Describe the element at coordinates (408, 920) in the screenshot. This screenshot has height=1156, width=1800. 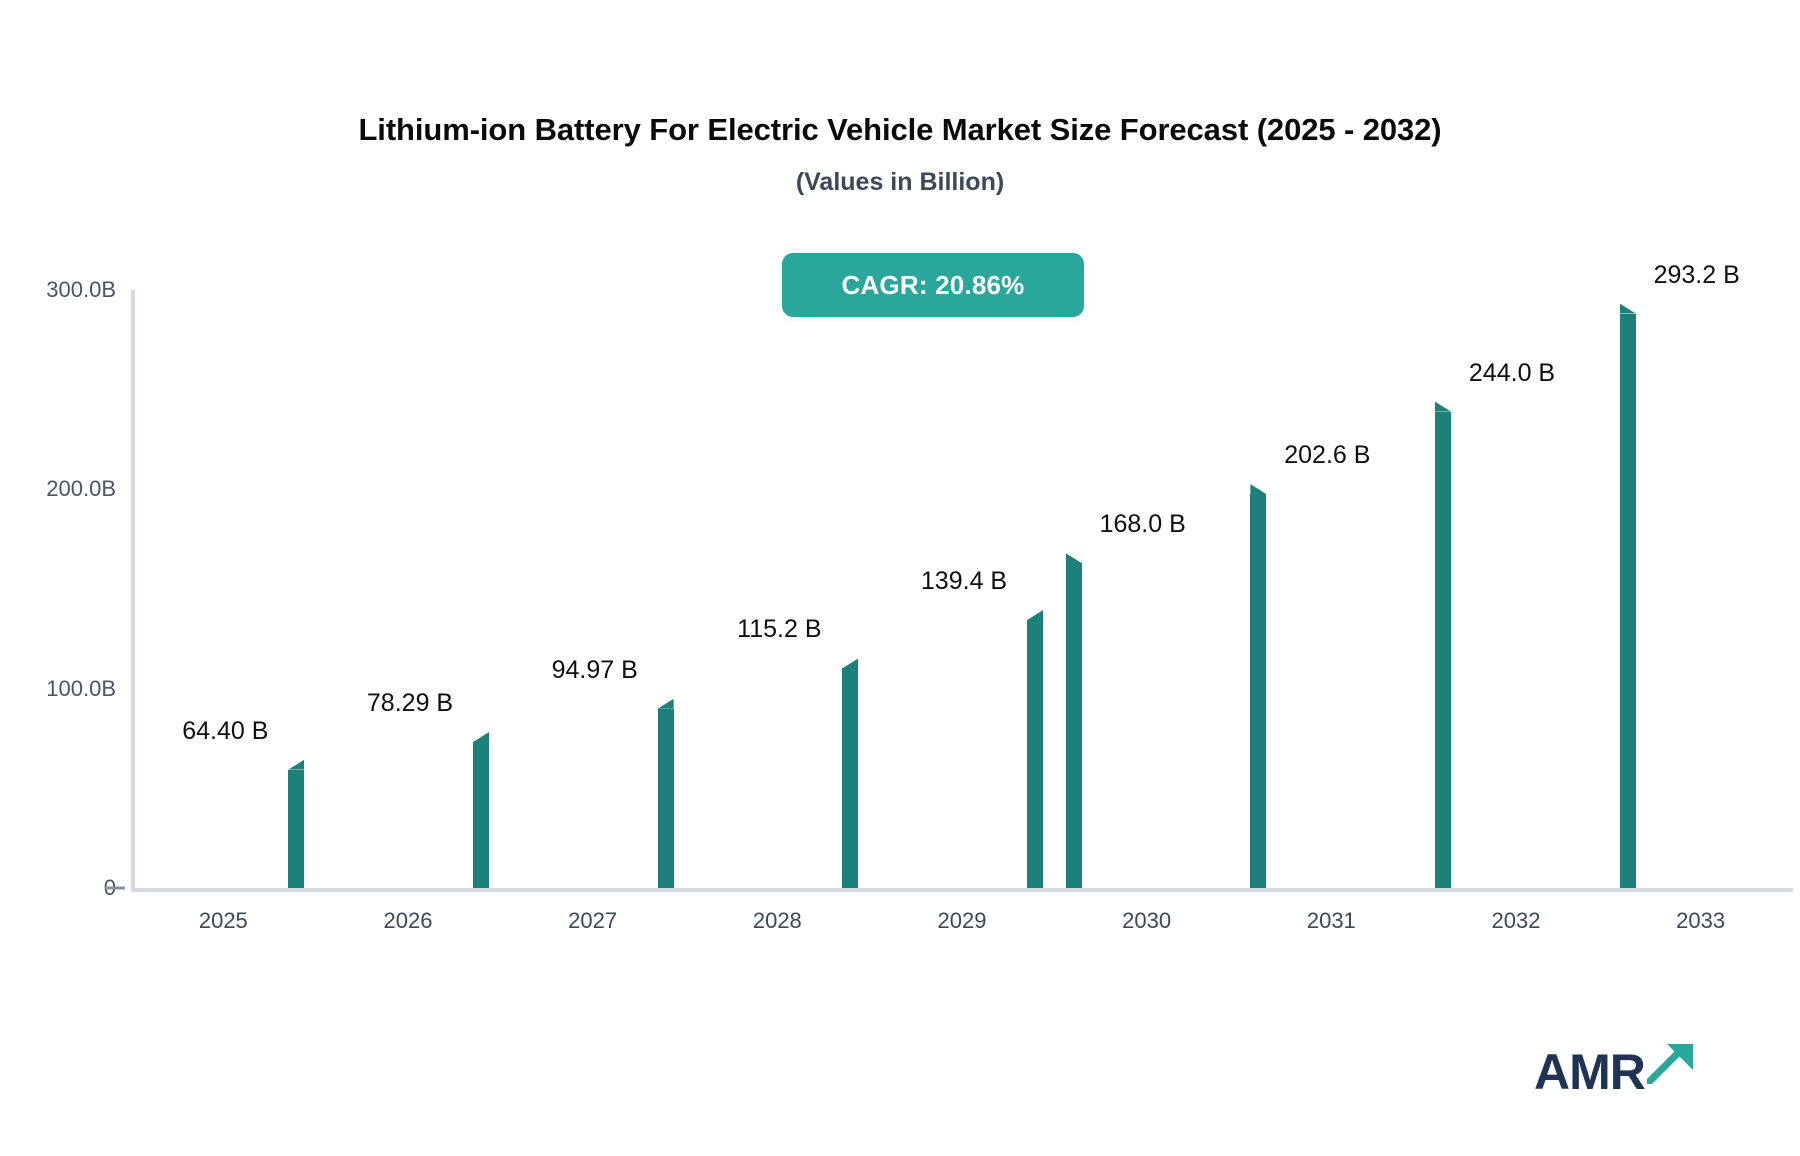
I see `x-axis-tick-label: 2026` at that location.